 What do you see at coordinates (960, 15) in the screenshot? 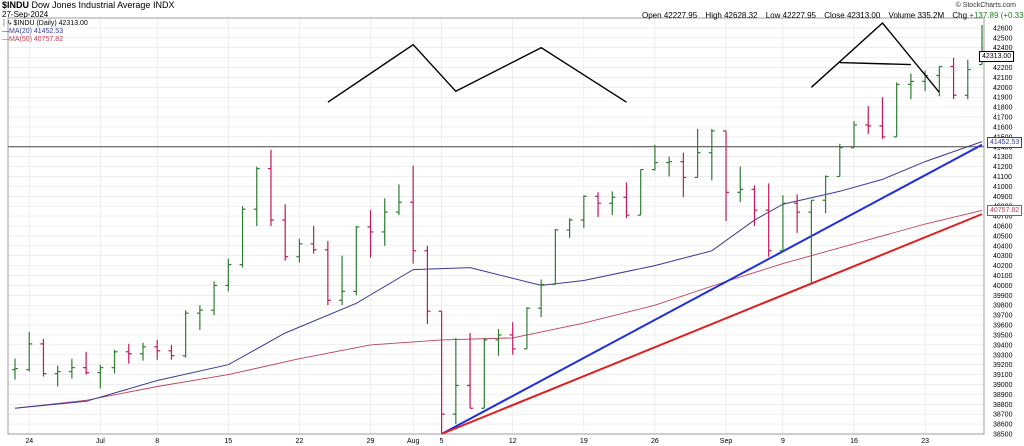
I see `chg-label: Chg` at bounding box center [960, 15].